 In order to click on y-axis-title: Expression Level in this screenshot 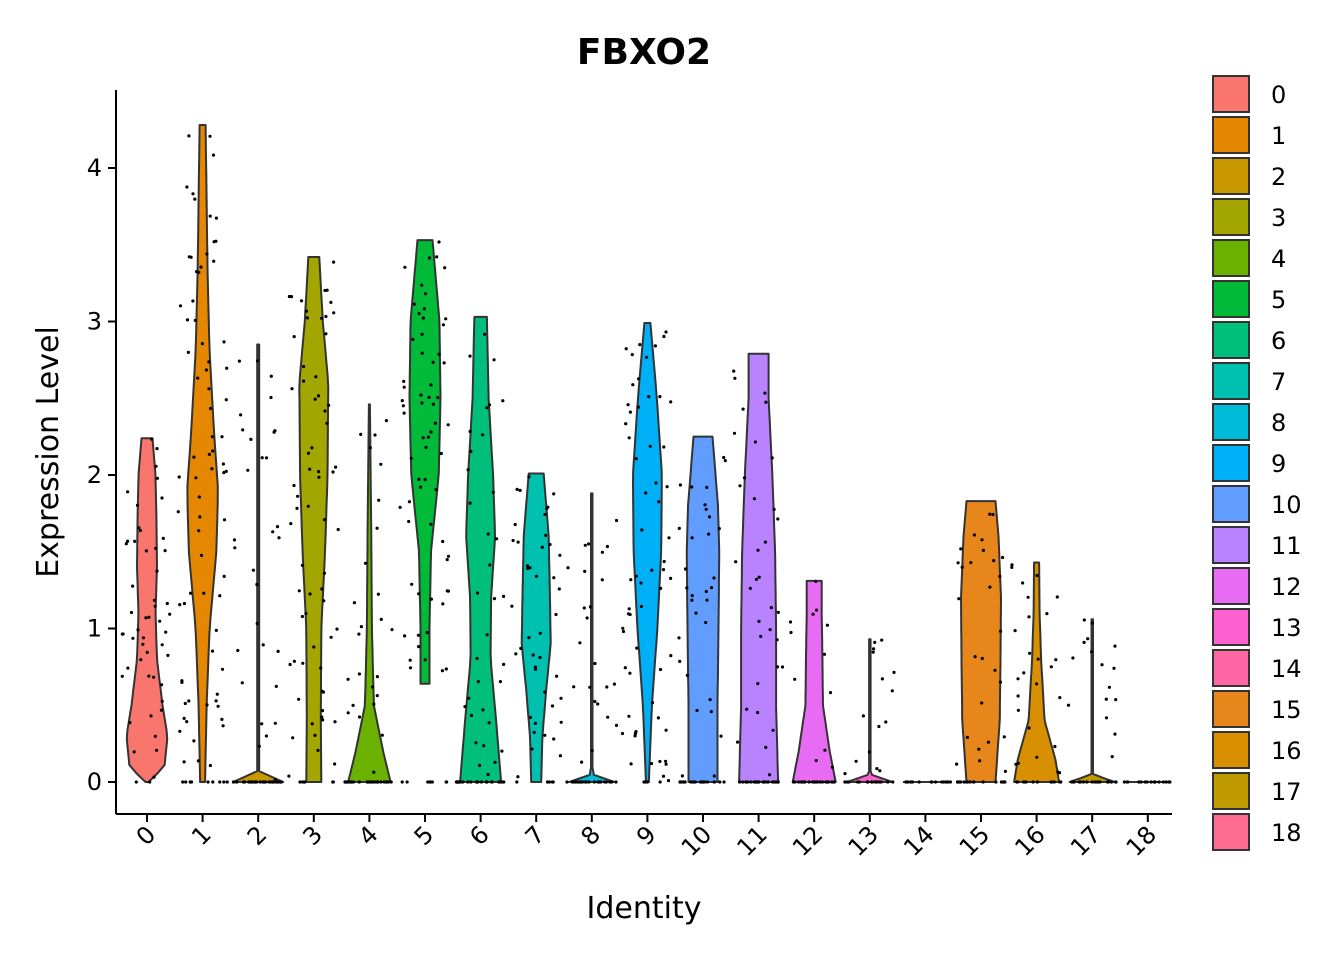, I will do `click(48, 452)`.